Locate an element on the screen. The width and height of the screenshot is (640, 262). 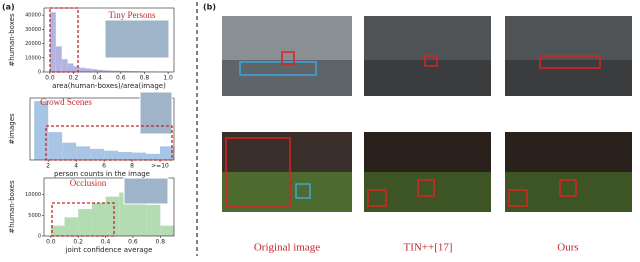
x-tick-label: 8 is located at coordinates (132, 166).